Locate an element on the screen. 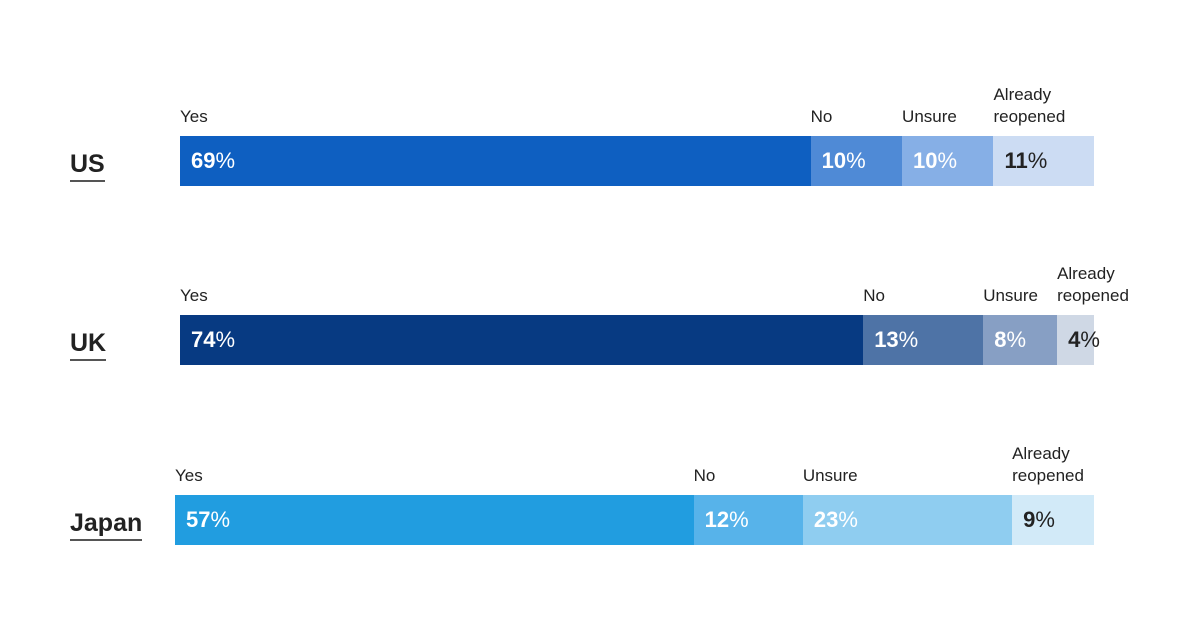 This screenshot has width=1200, height=620. bar-segment-uk-2: 8% is located at coordinates (1020, 340).